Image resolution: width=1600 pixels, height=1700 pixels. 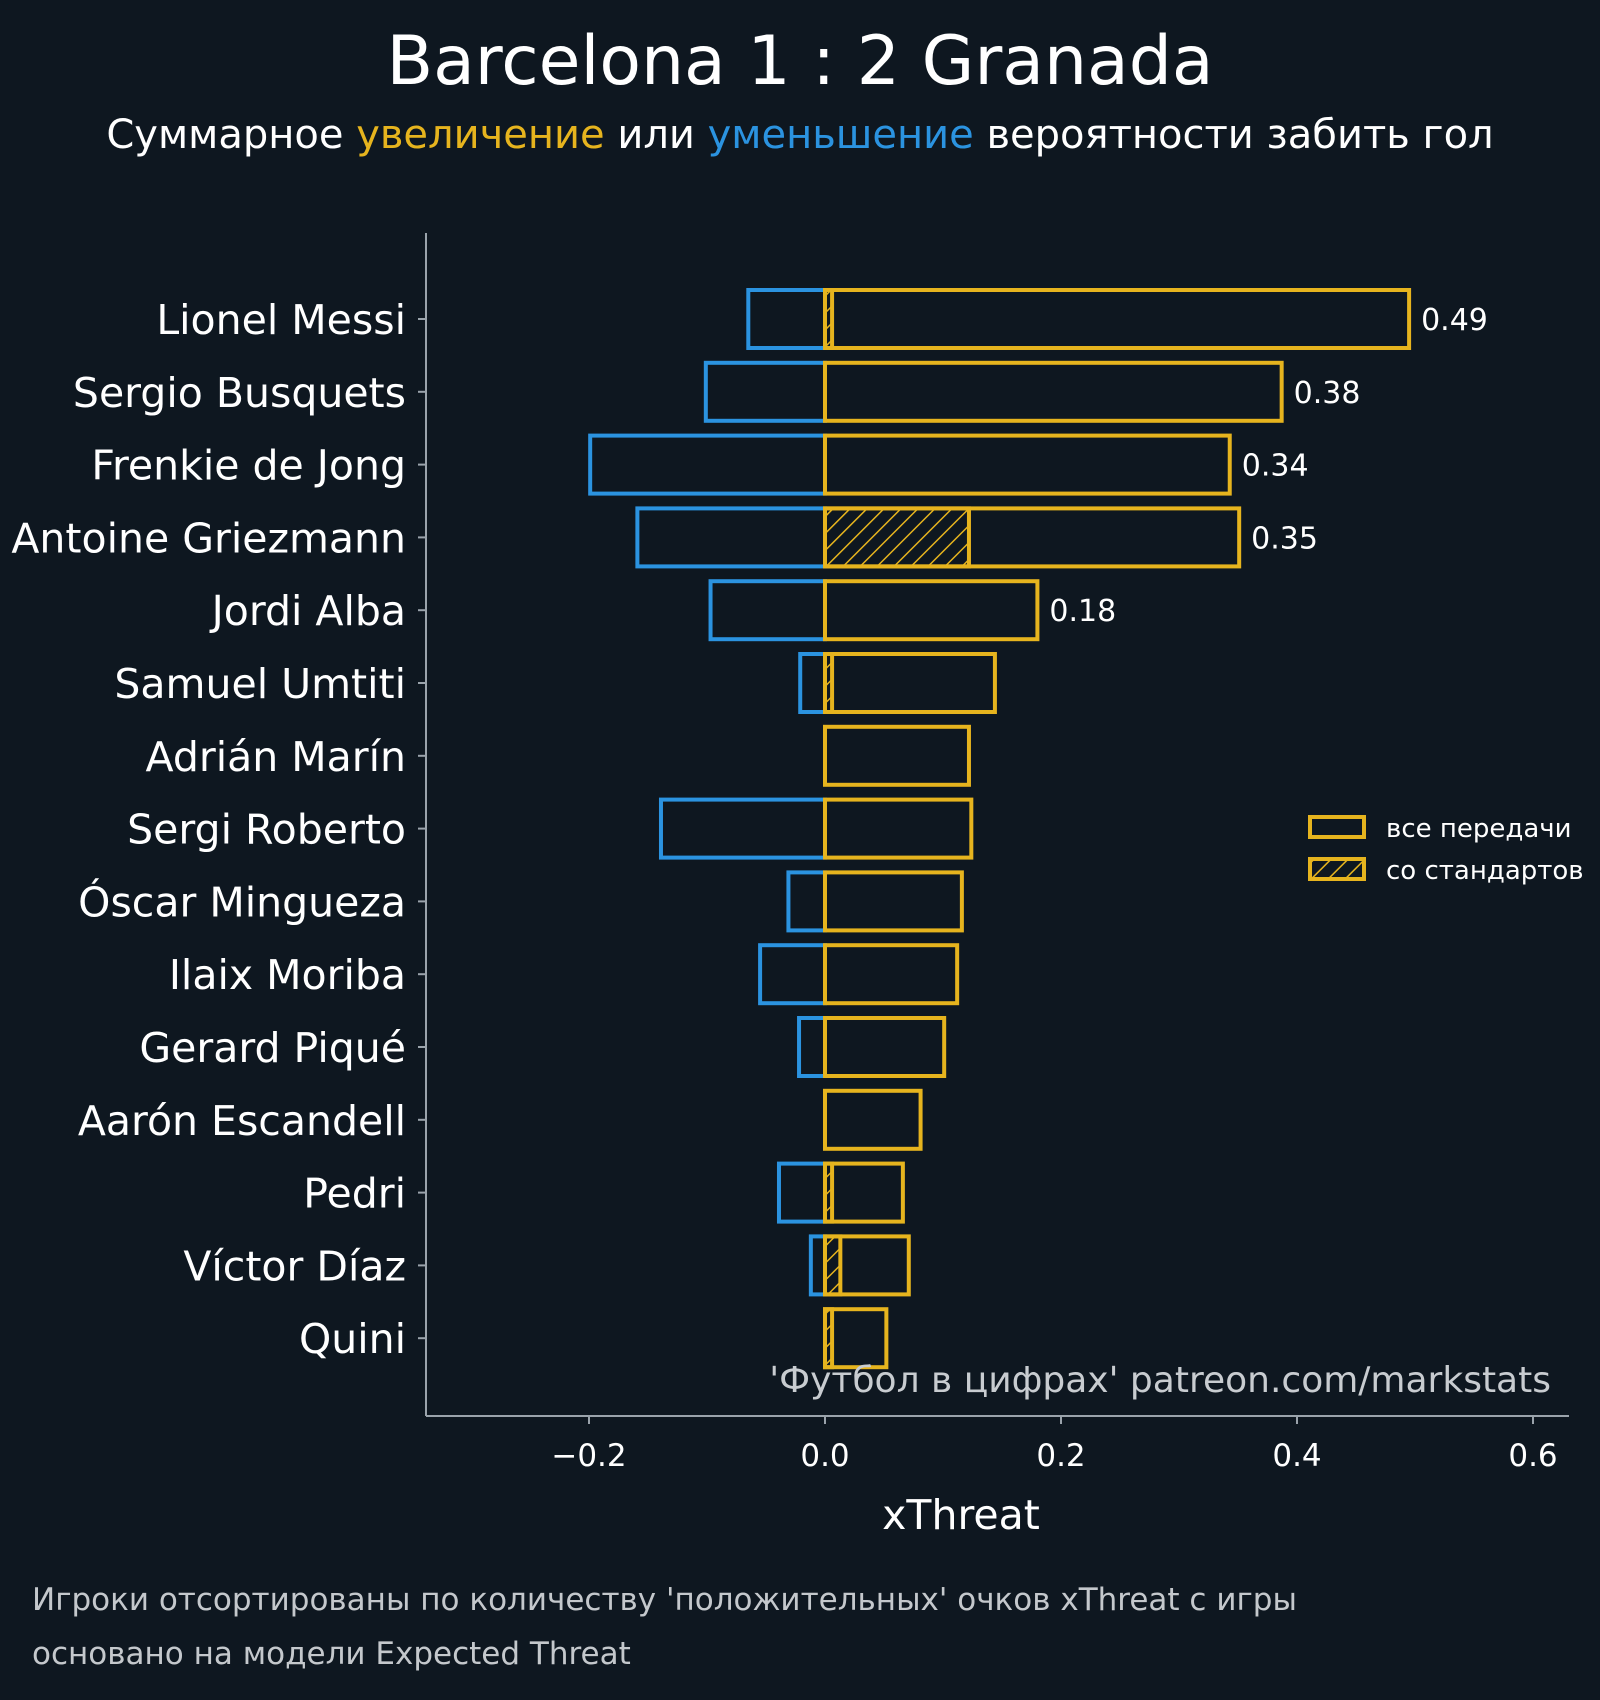 I want to click on legend-swatch-hatched, so click(x=1337, y=869).